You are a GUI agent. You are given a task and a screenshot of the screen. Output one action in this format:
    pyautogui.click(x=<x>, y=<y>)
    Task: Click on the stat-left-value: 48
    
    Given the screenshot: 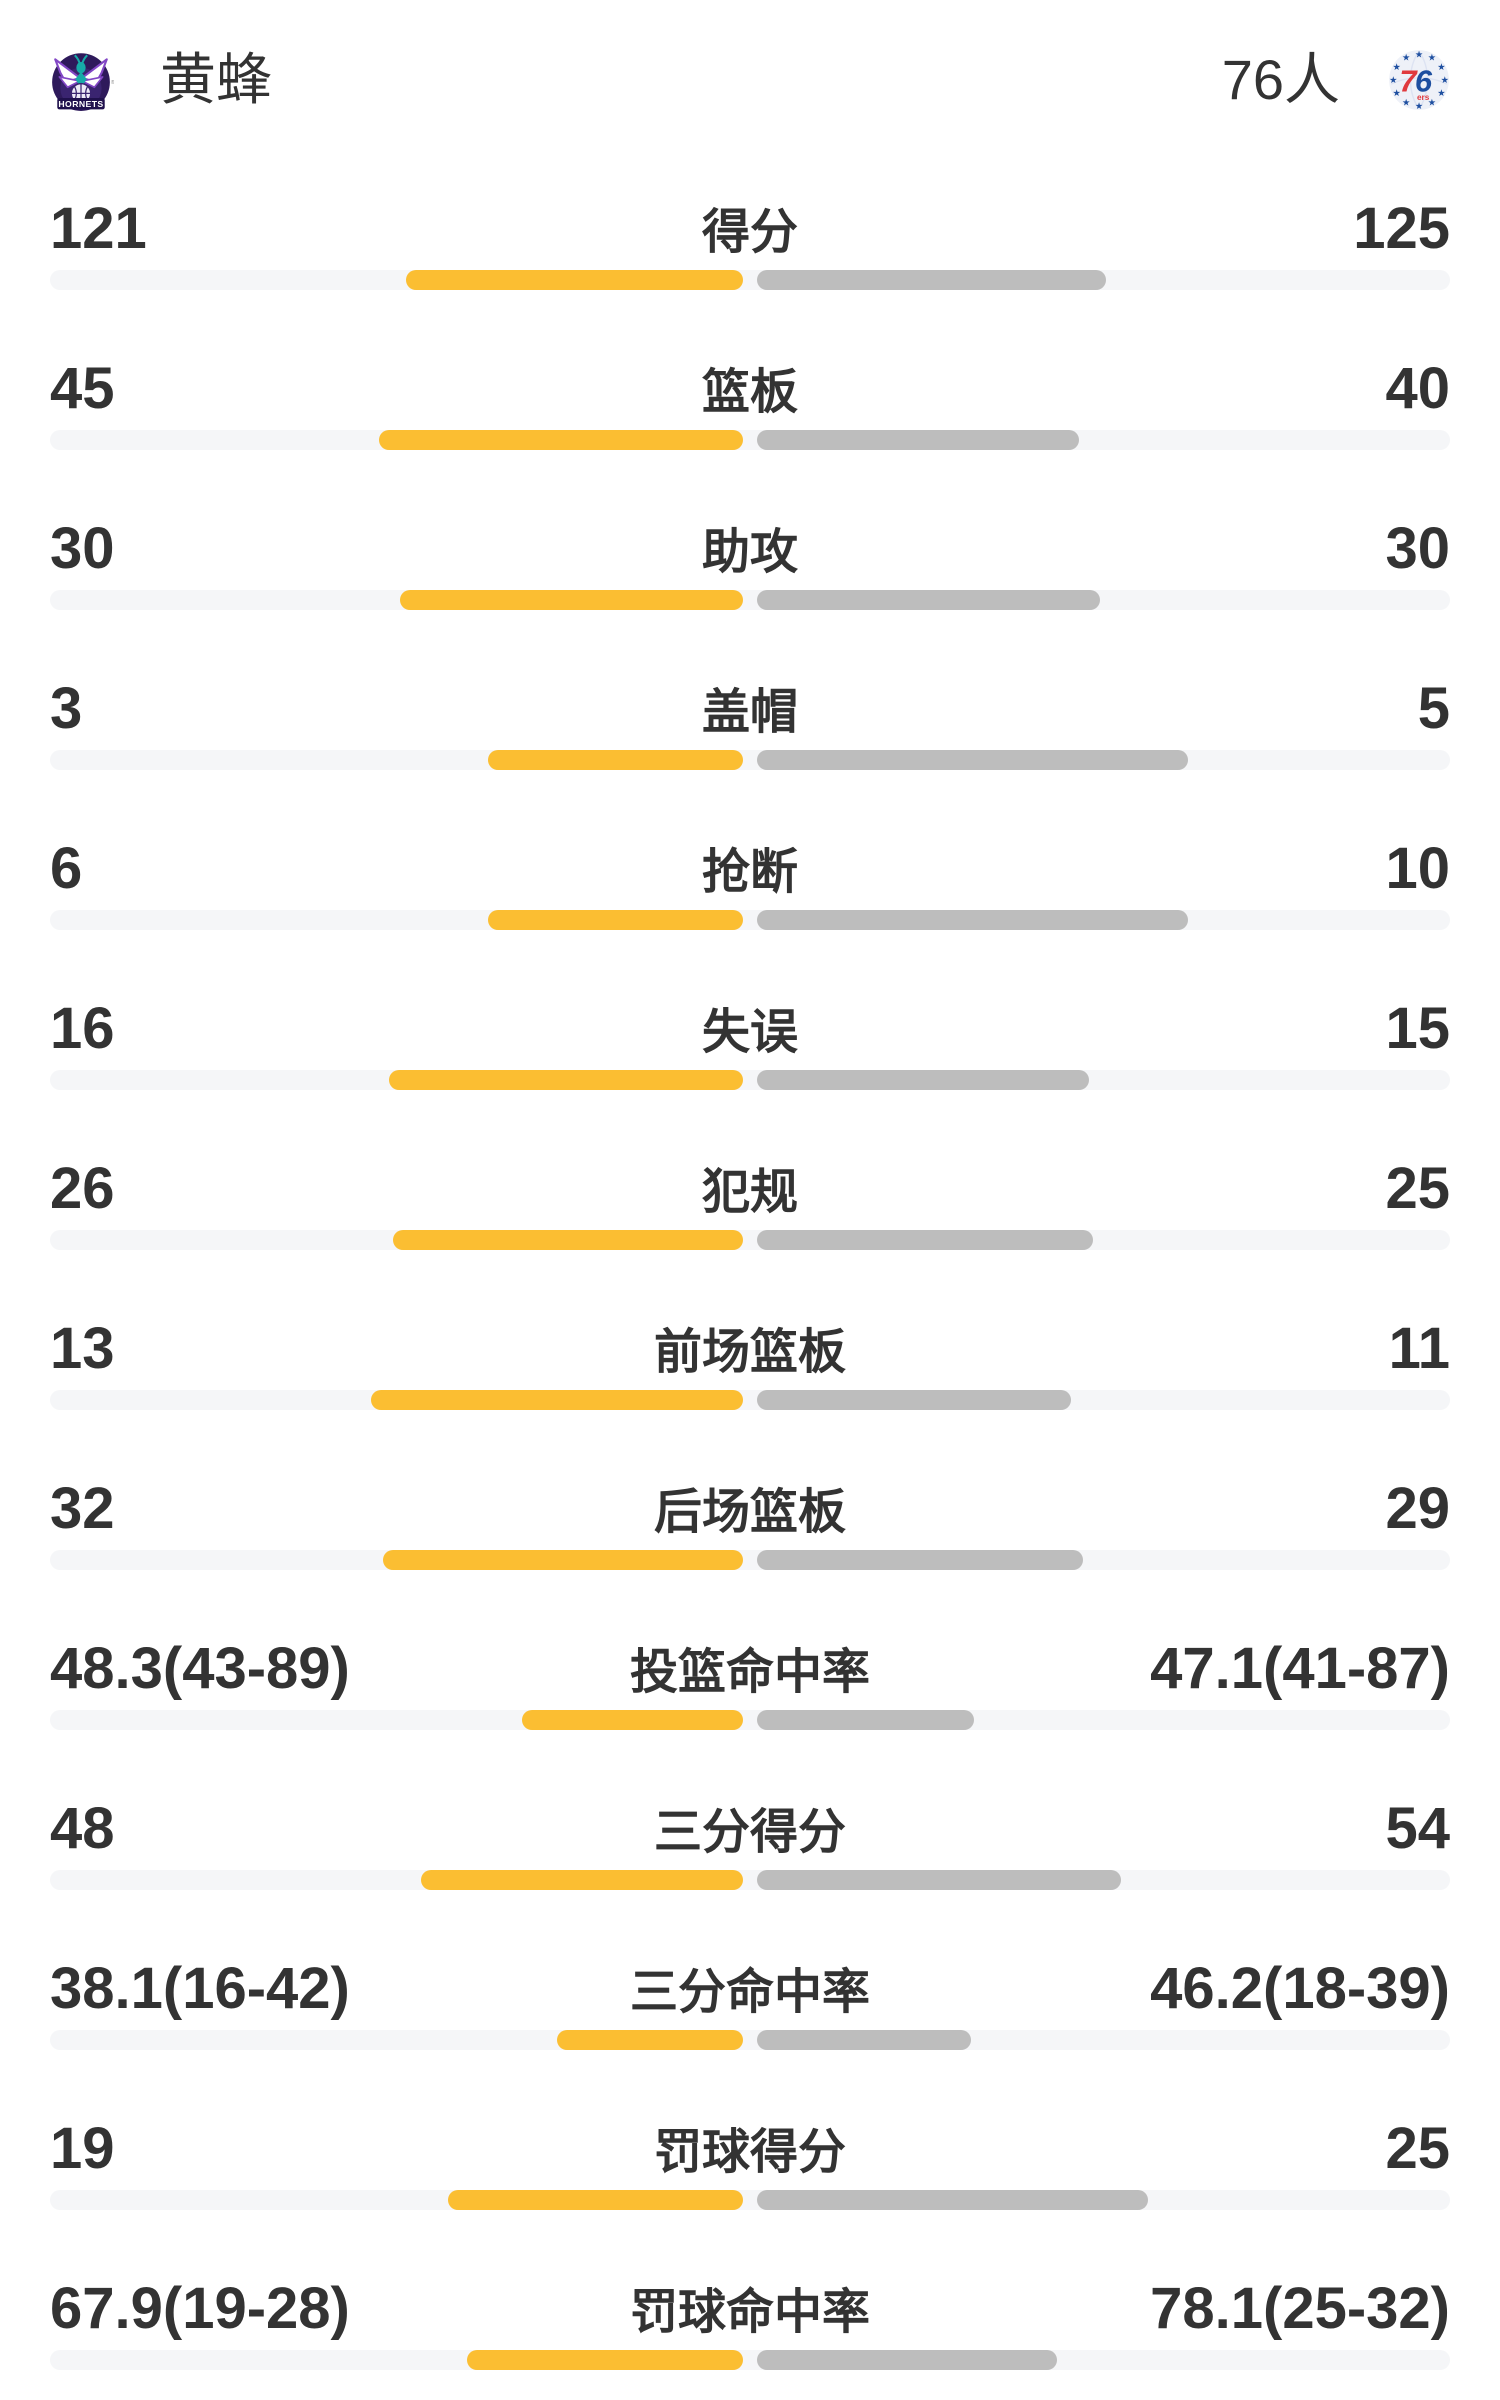 What is the action you would take?
    pyautogui.click(x=82, y=1828)
    